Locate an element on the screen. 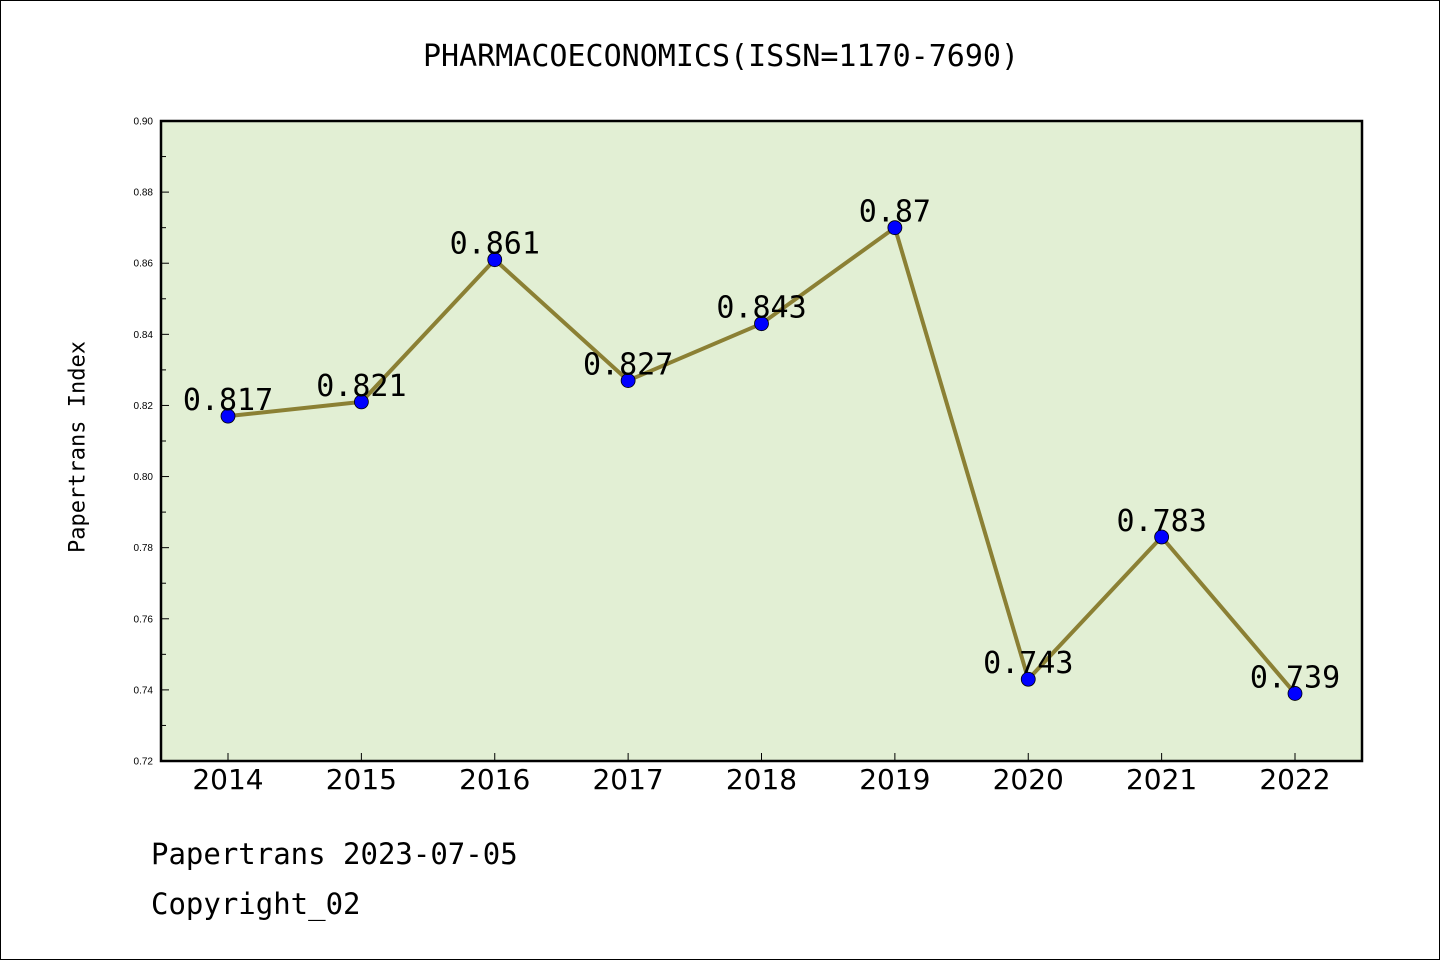  data-label: 0.817 is located at coordinates (228, 400).